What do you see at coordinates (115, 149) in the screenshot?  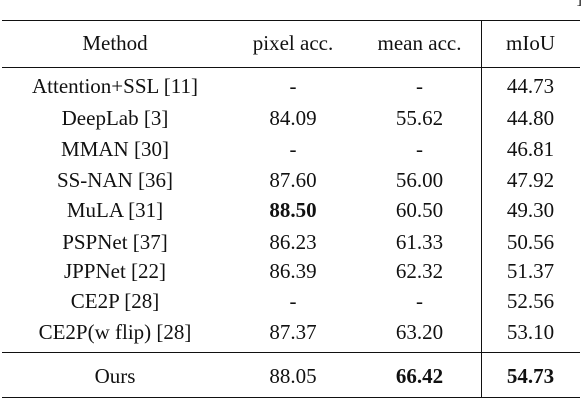 I see `method-cell: MMAN [30]` at bounding box center [115, 149].